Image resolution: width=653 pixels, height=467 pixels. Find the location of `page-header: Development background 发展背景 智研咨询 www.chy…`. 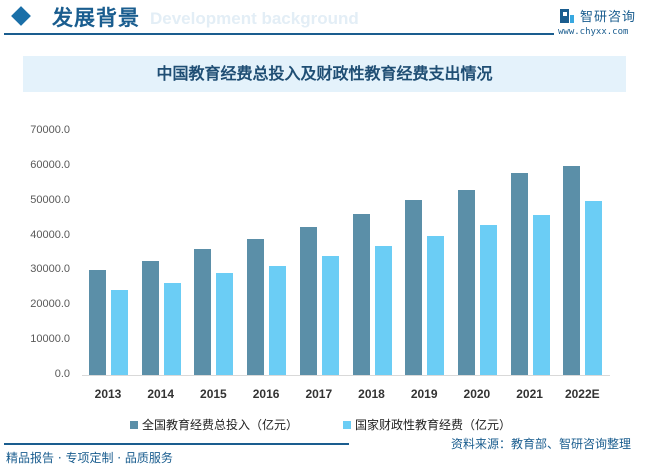

page-header: Development background 发展背景 智研咨询 www.chy… is located at coordinates (326, 22).